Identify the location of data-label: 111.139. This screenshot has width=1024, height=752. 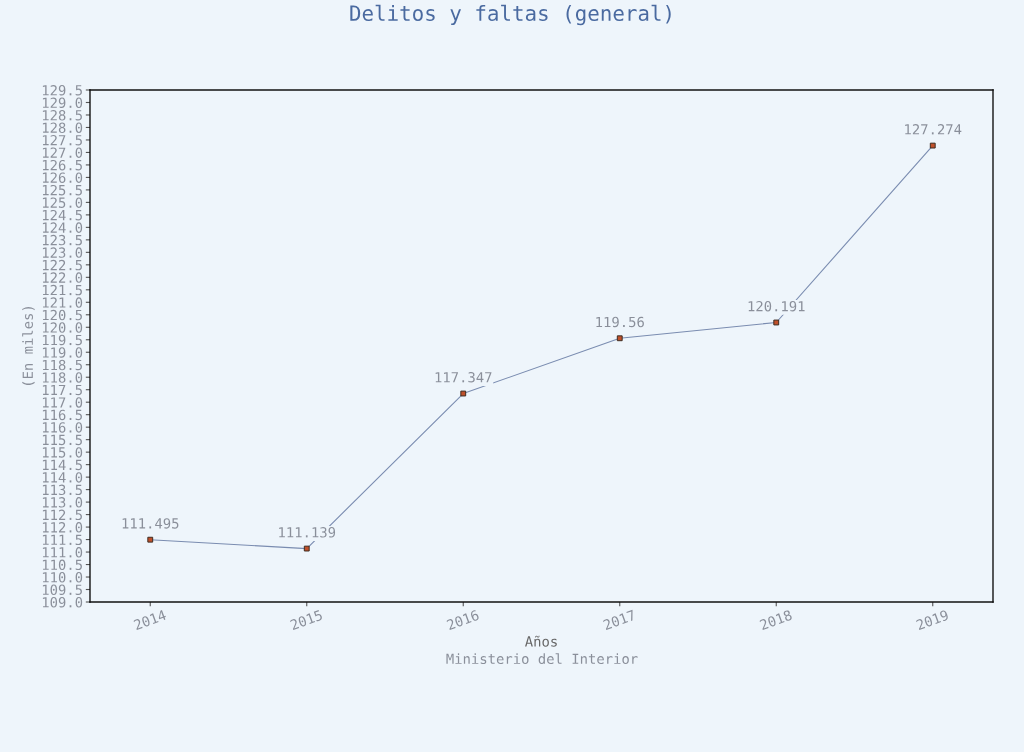
(307, 532).